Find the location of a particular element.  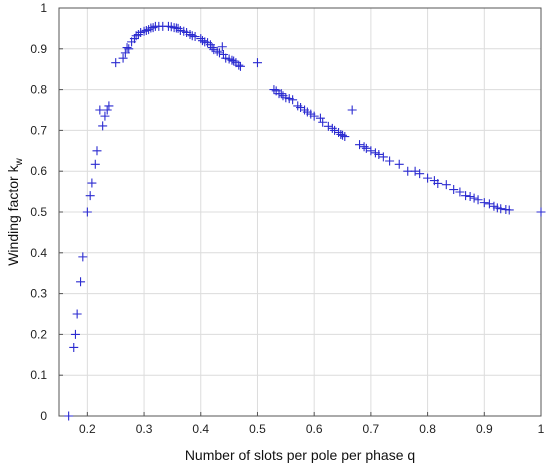

y-axis-title-subscript: w is located at coordinates (19, 161).